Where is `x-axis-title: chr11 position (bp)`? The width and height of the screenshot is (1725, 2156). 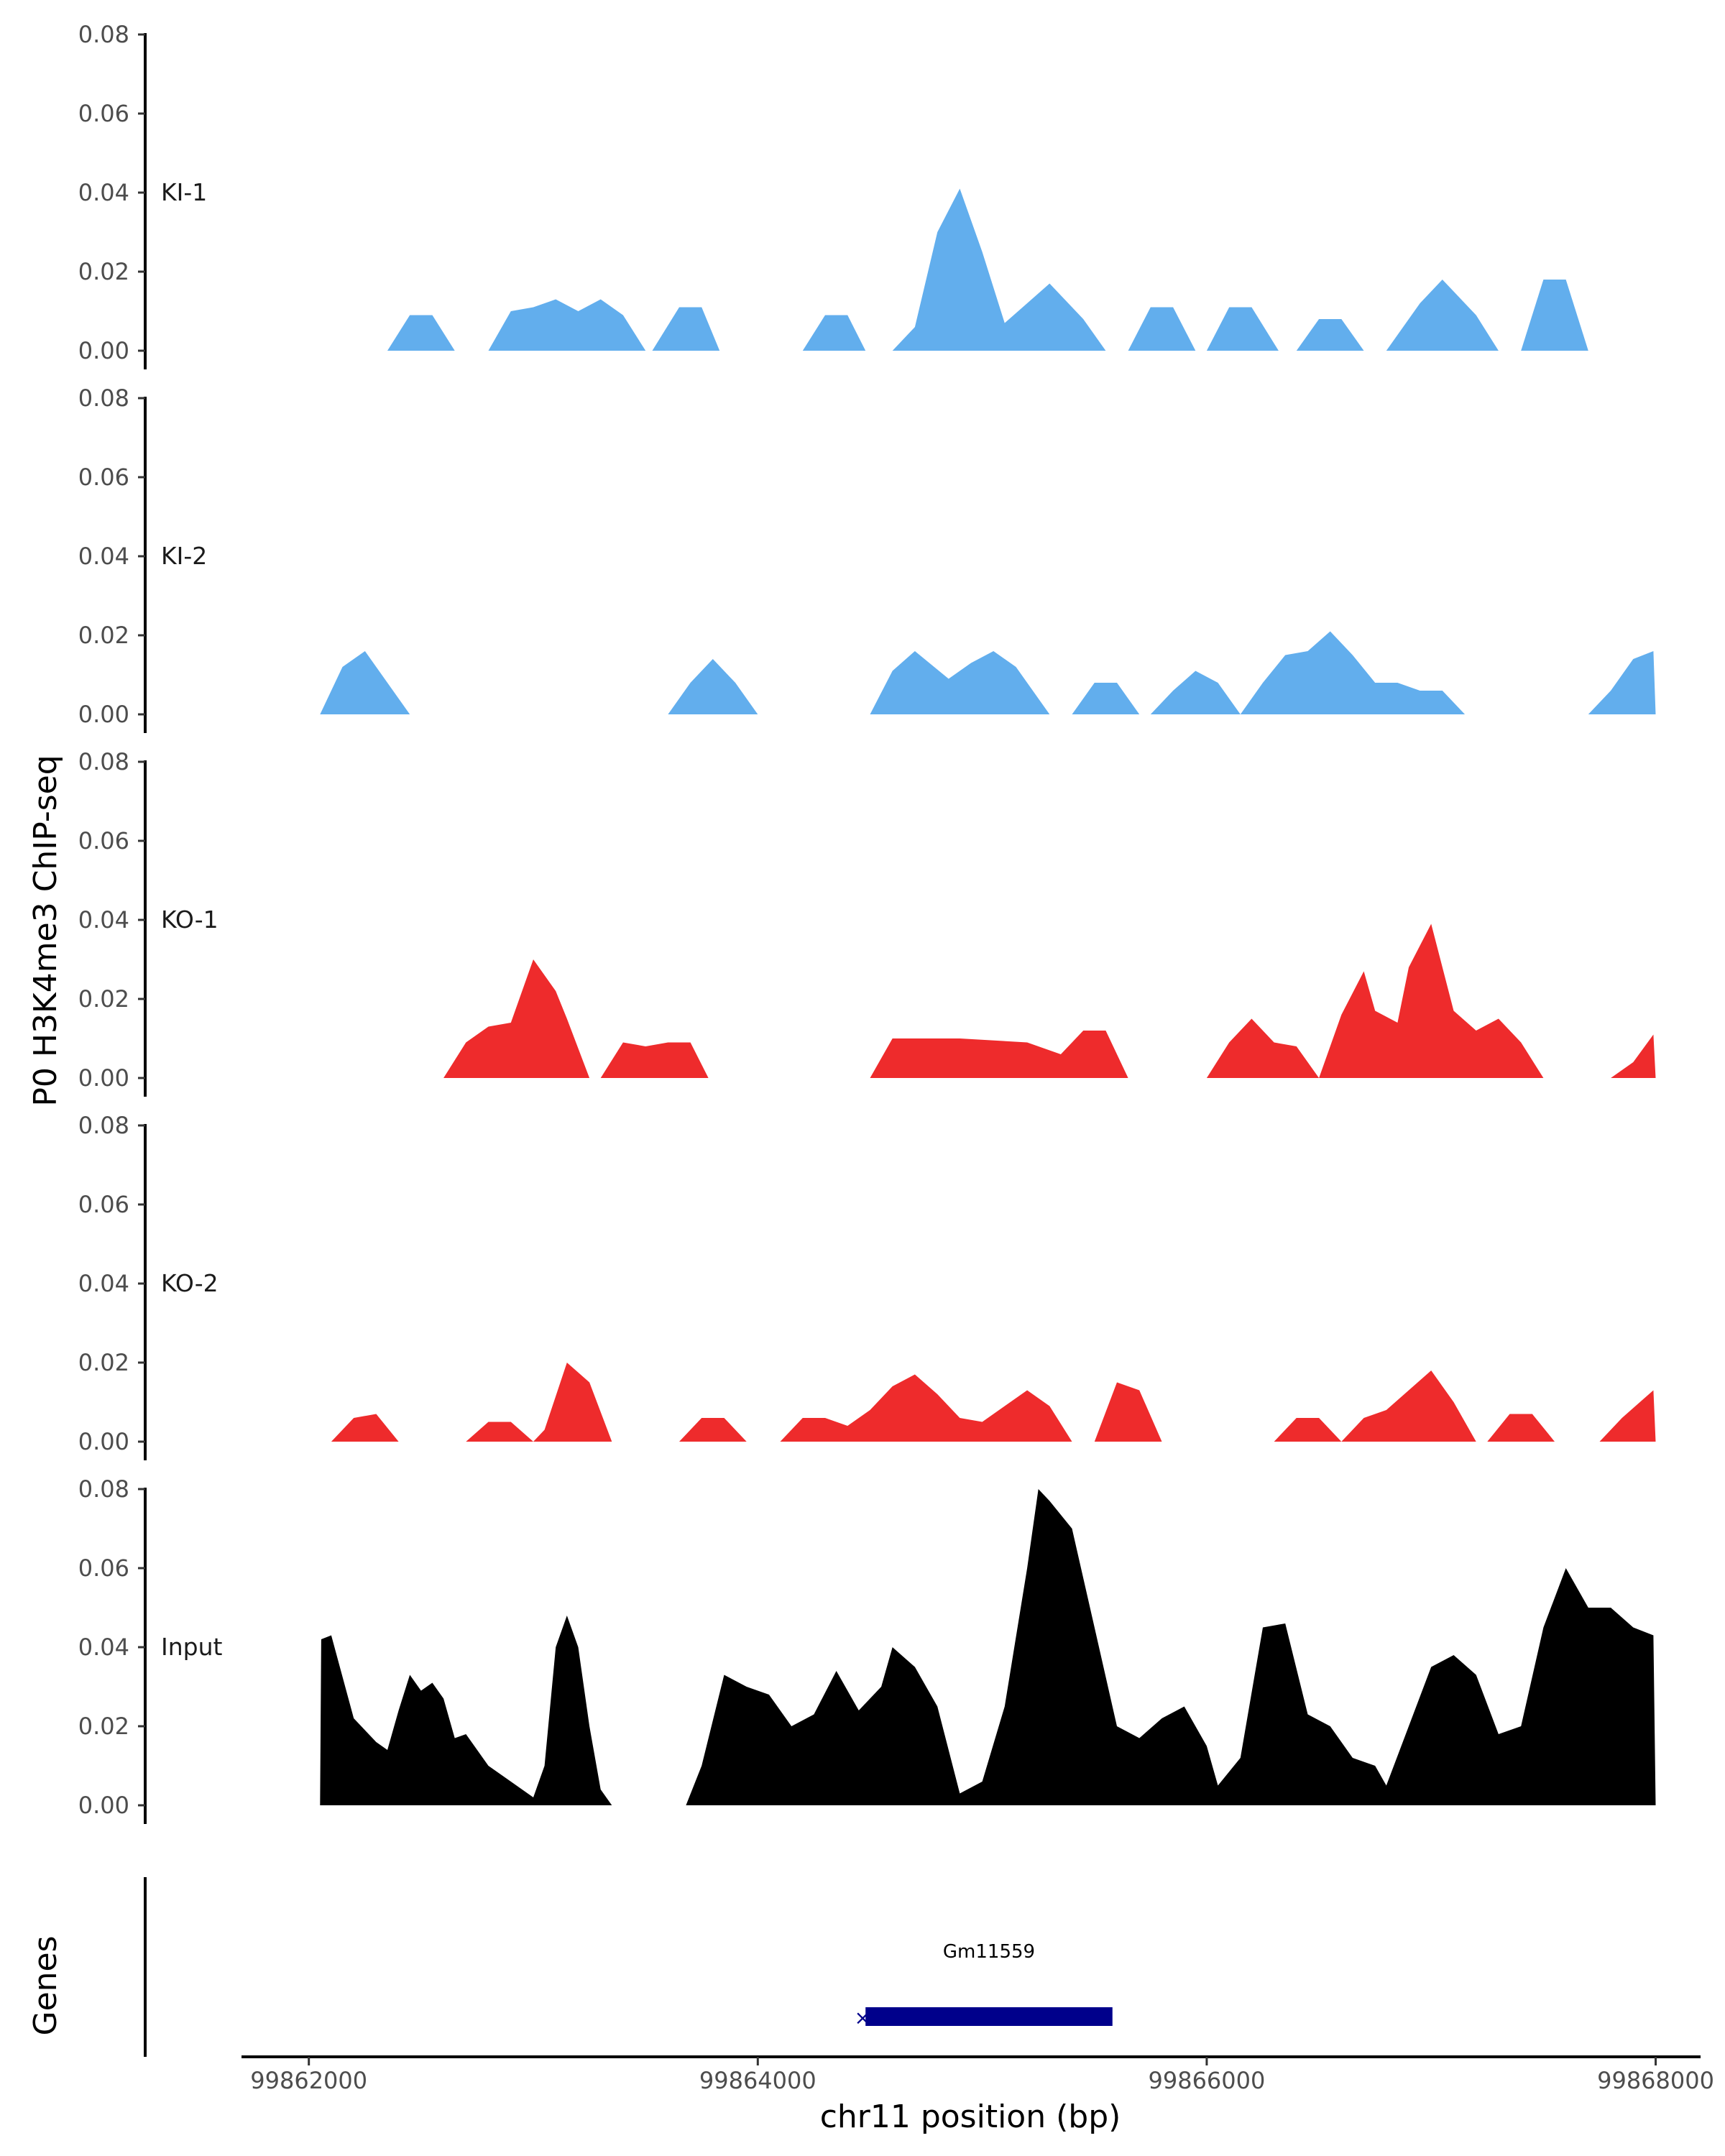 x-axis-title: chr11 position (bp) is located at coordinates (970, 2117).